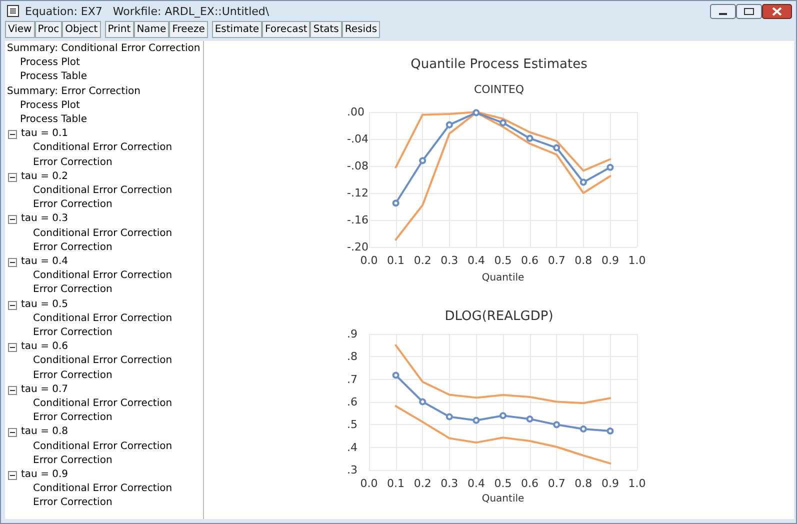  Describe the element at coordinates (44, 177) in the screenshot. I see `text: tau = 0.2` at that location.